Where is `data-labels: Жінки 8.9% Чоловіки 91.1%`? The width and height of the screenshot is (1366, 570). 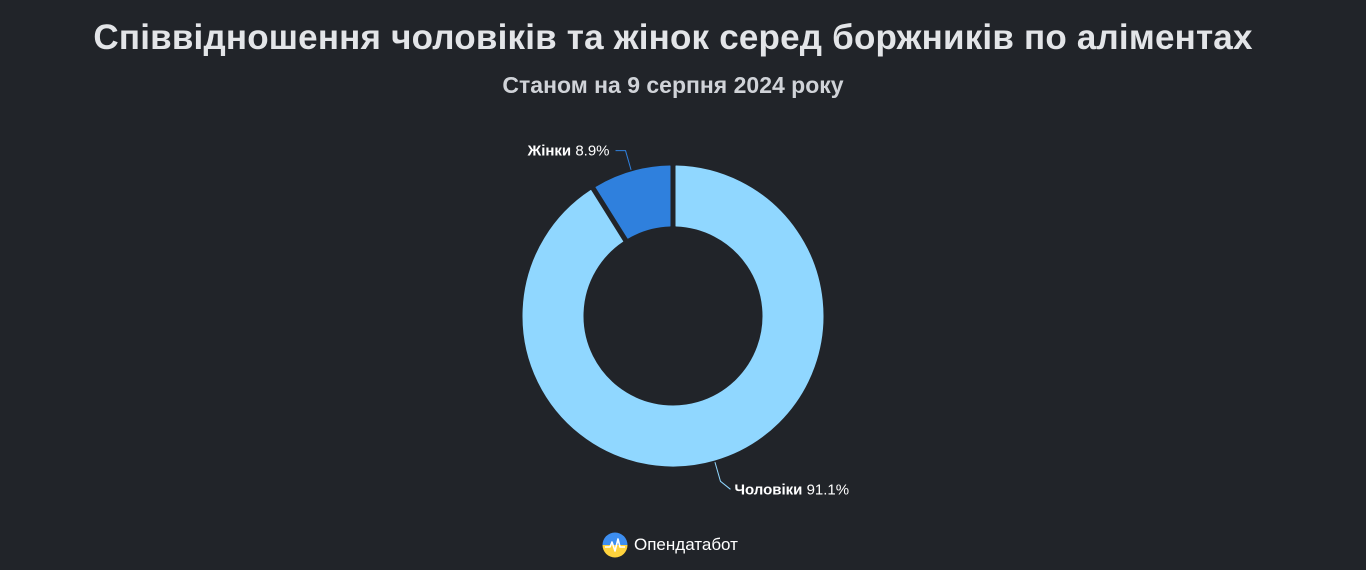 data-labels: Жінки 8.9% Чоловіки 91.1% is located at coordinates (688, 321).